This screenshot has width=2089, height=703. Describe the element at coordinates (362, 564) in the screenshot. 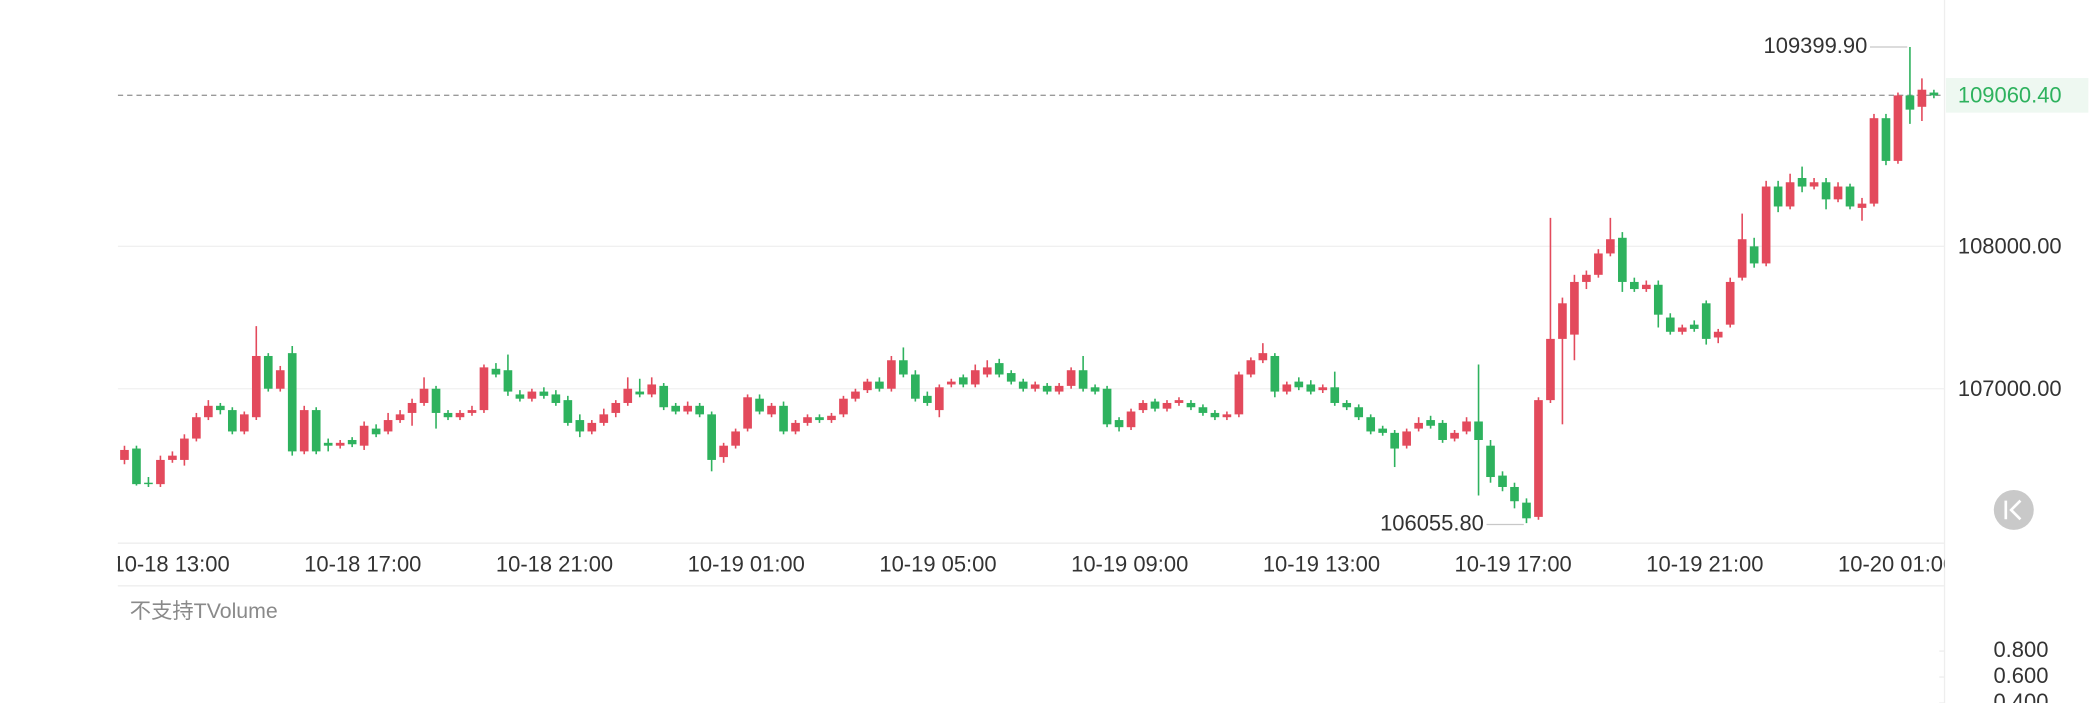

I see `x-tick-label: 10-18 17:00` at that location.